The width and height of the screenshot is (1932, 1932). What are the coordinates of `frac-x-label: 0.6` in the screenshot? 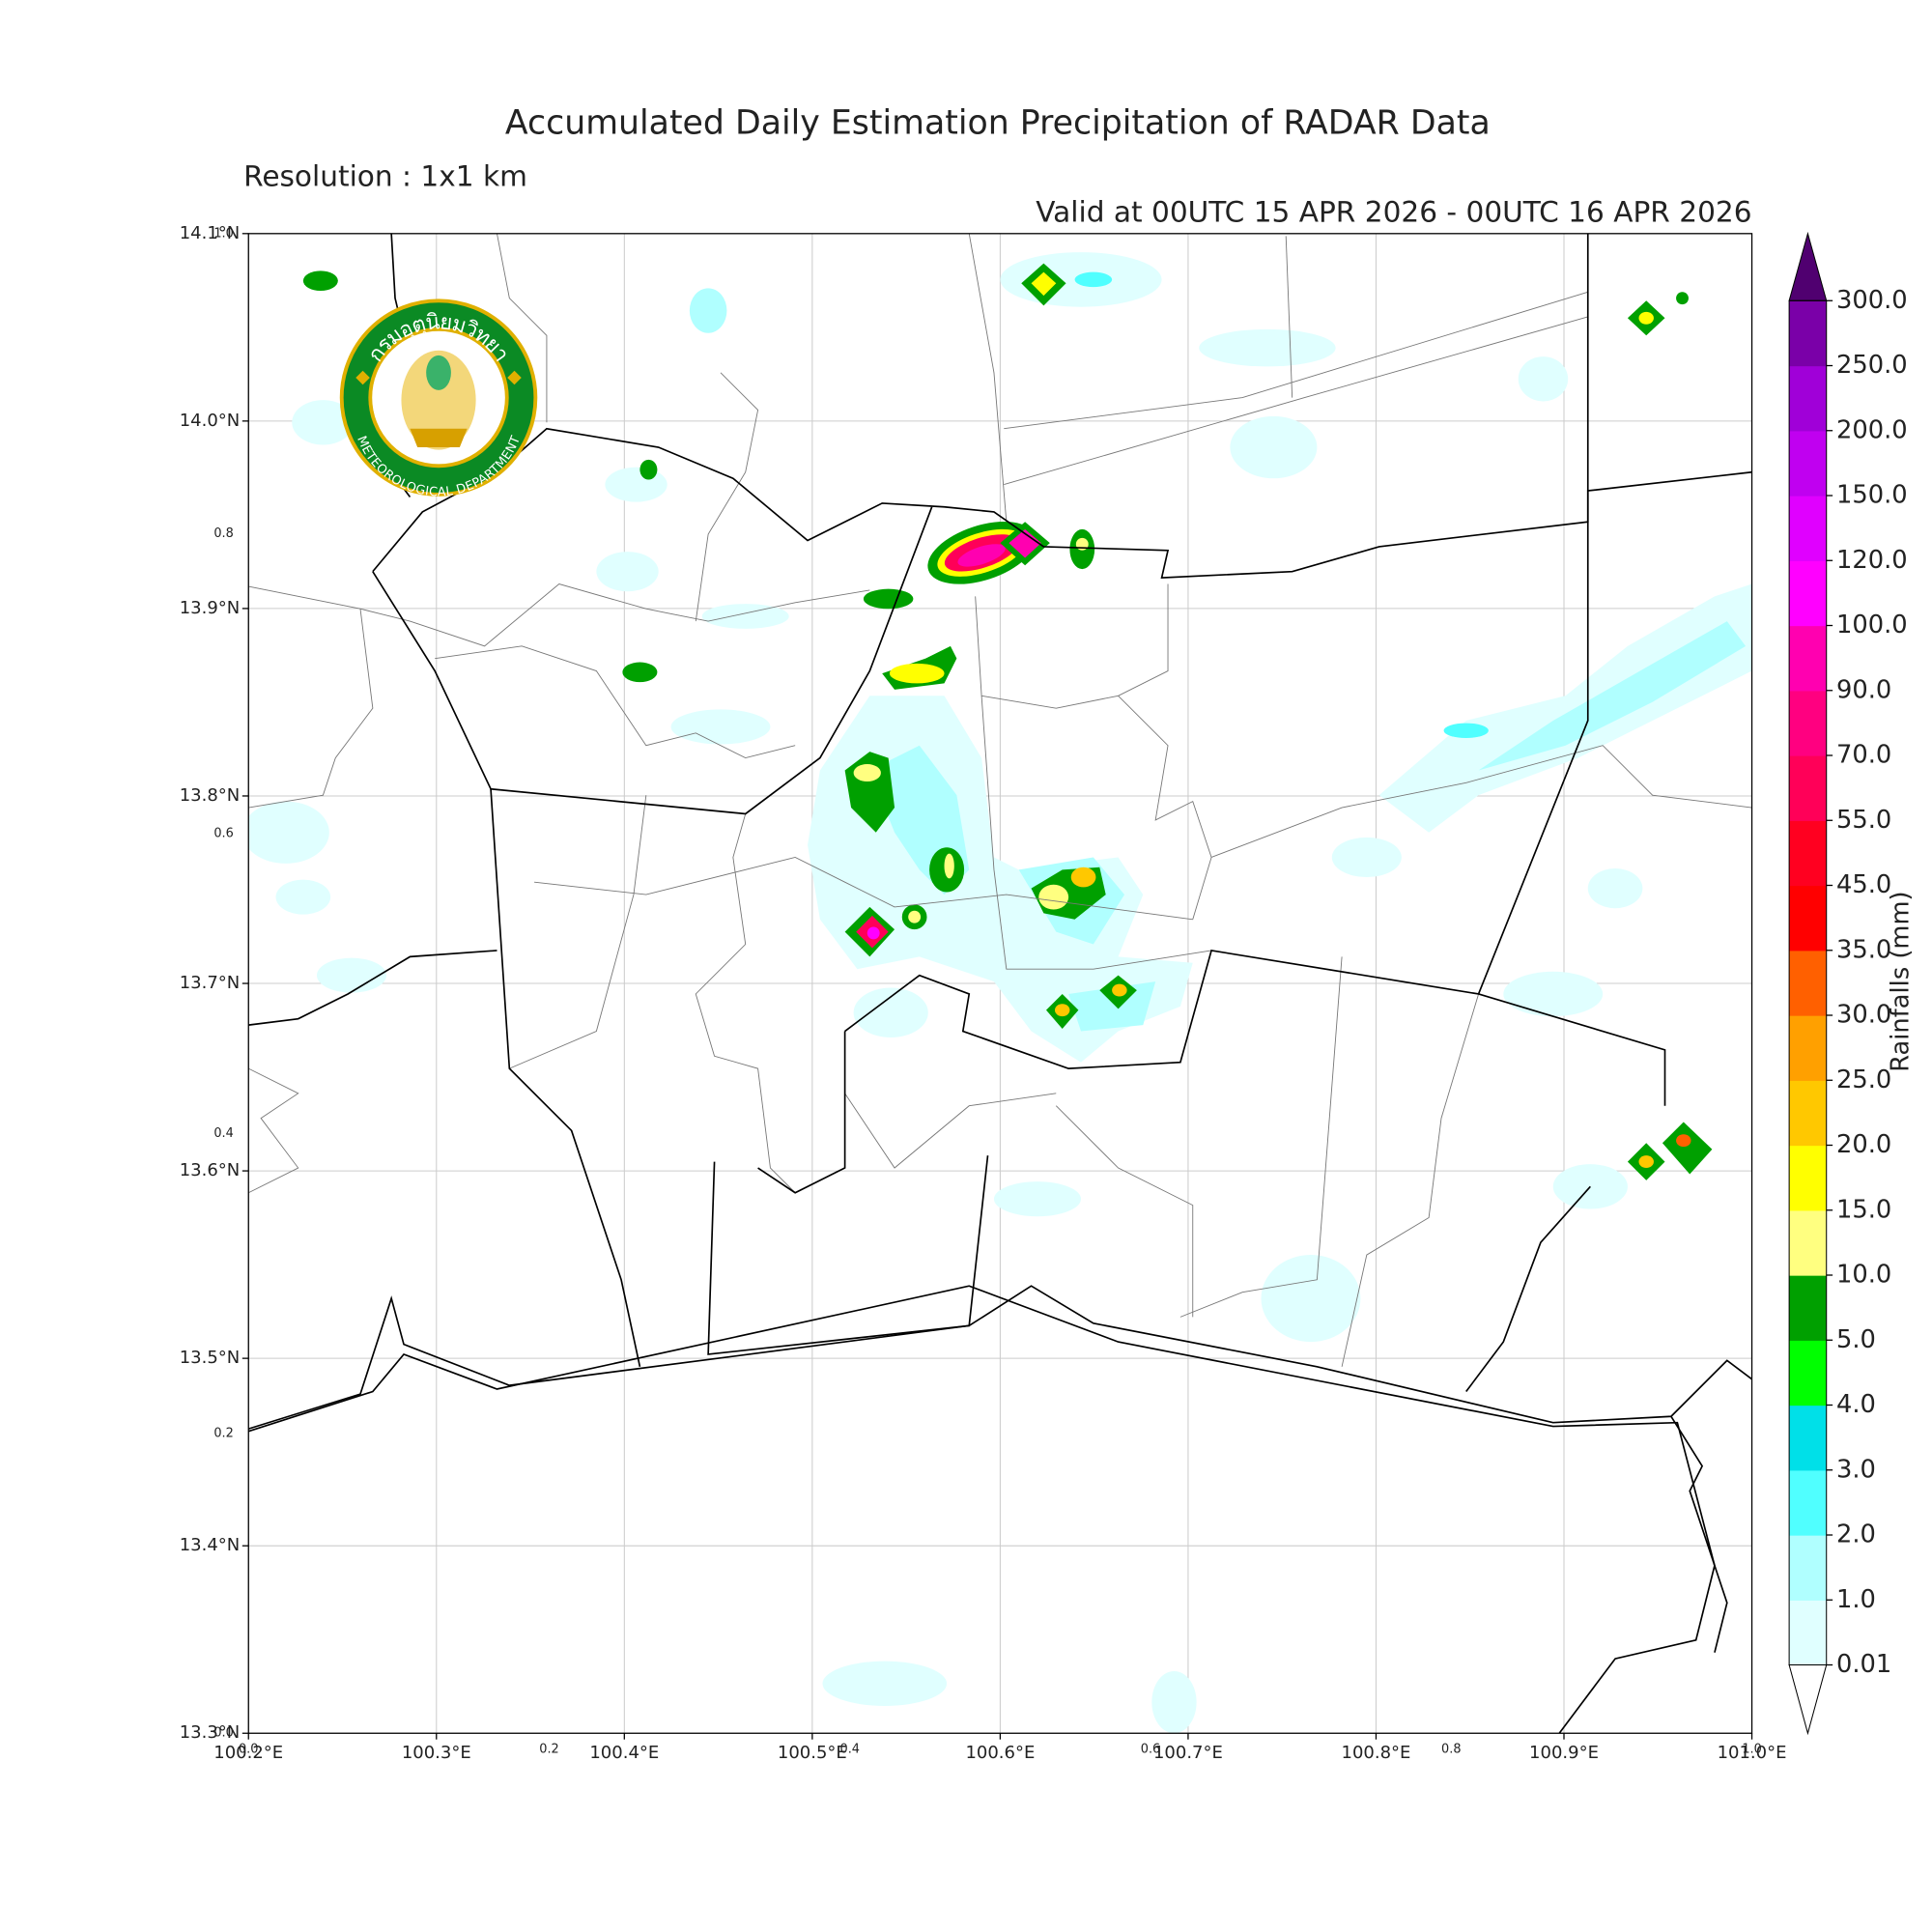 It's located at (1150, 1749).